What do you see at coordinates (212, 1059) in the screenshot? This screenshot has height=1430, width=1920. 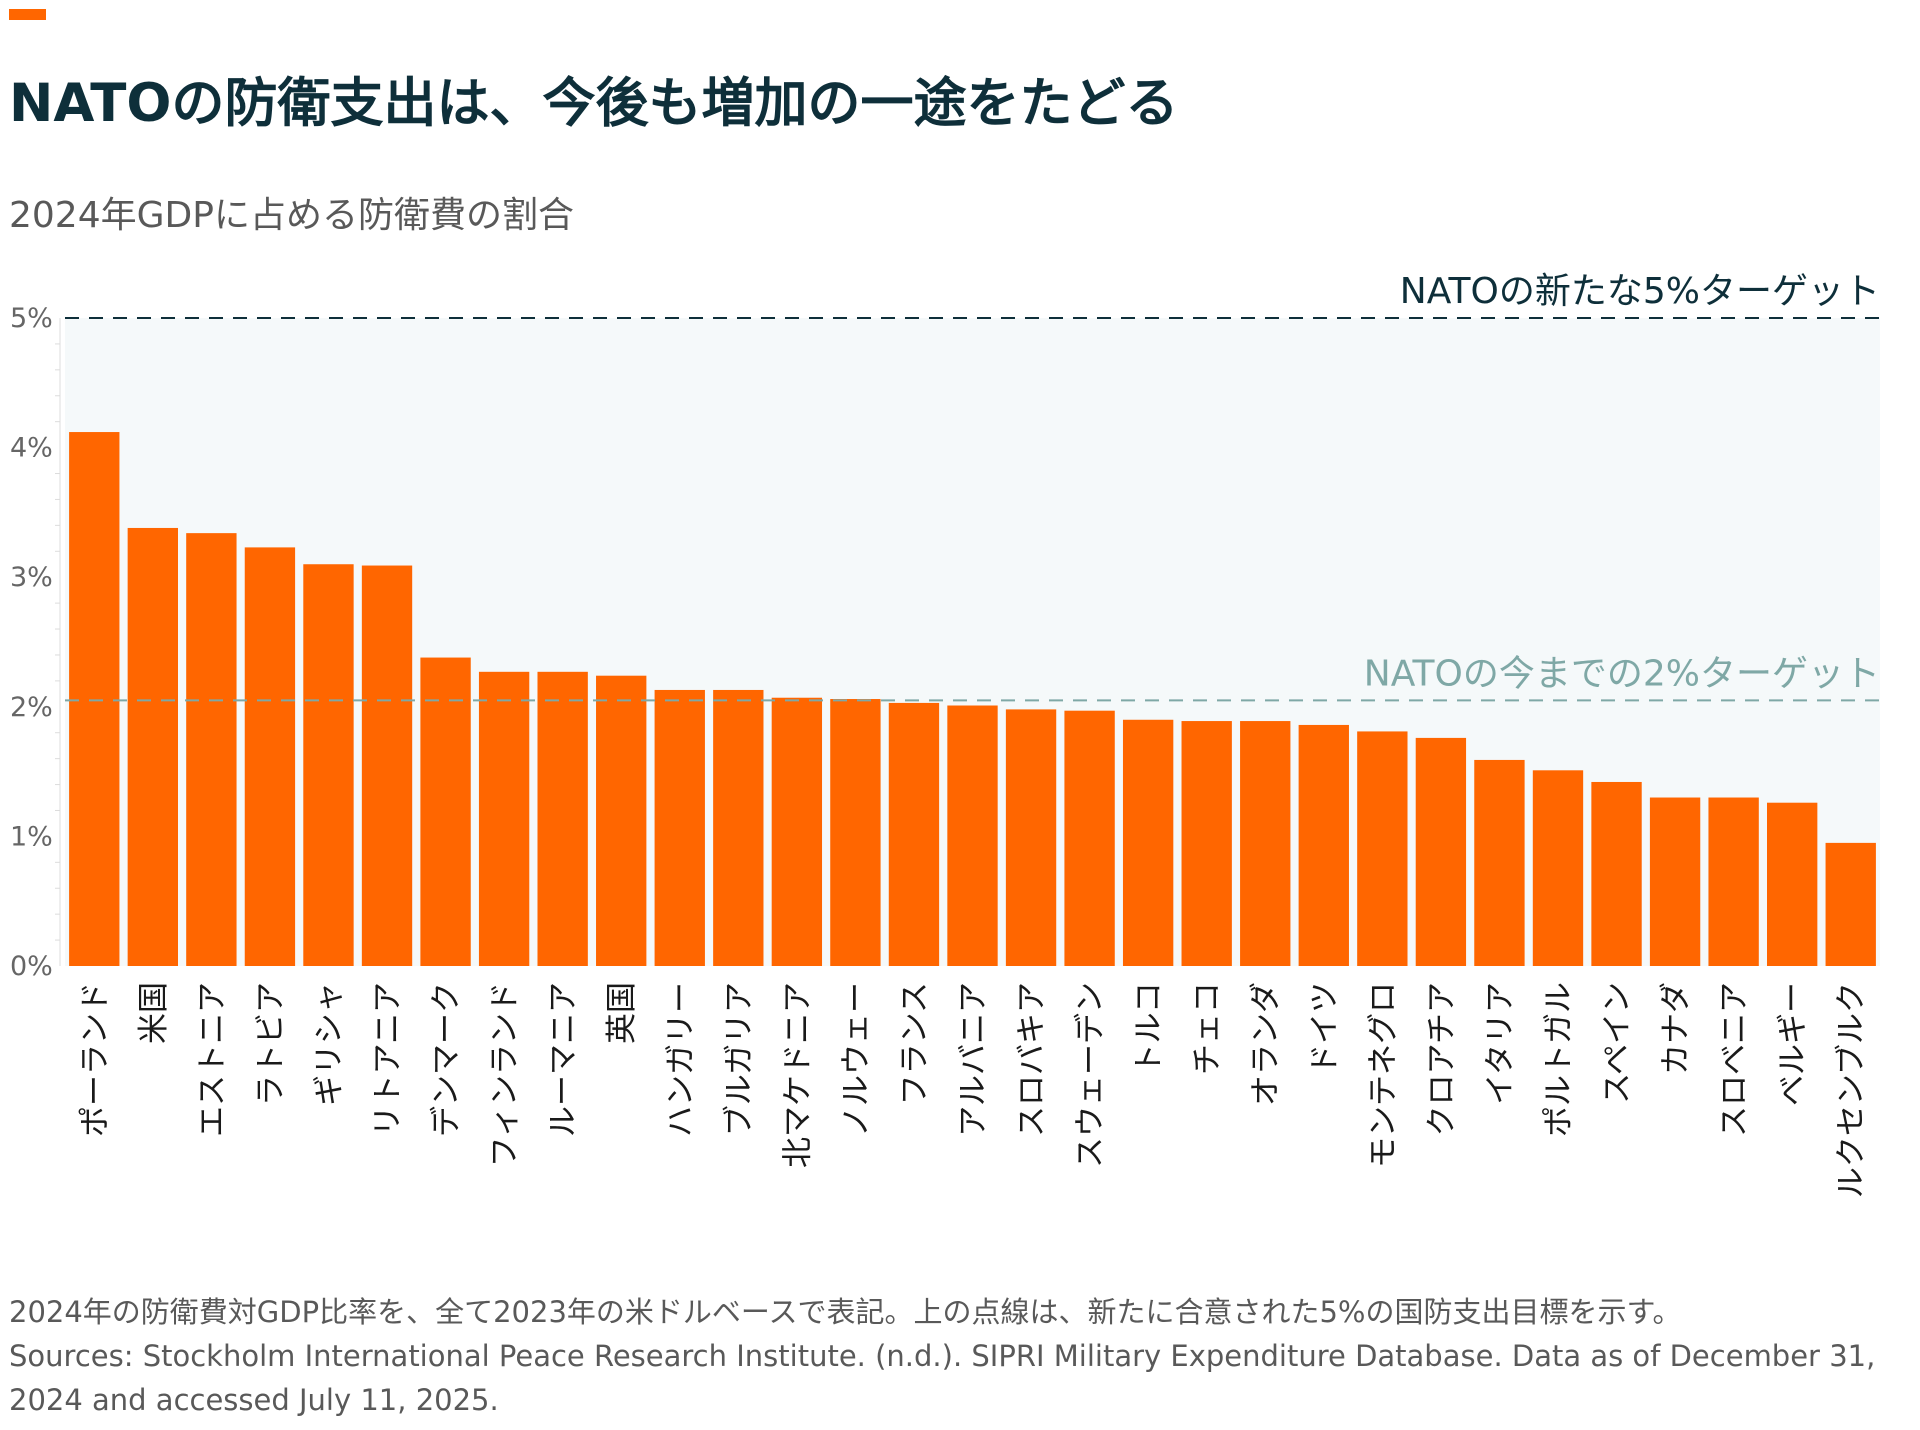 I see `x-tick-label: エストニア` at bounding box center [212, 1059].